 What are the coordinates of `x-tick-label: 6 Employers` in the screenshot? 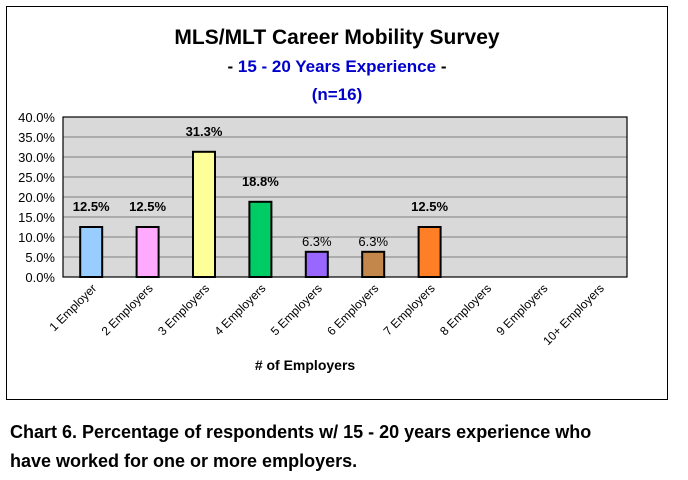 It's located at (352, 309).